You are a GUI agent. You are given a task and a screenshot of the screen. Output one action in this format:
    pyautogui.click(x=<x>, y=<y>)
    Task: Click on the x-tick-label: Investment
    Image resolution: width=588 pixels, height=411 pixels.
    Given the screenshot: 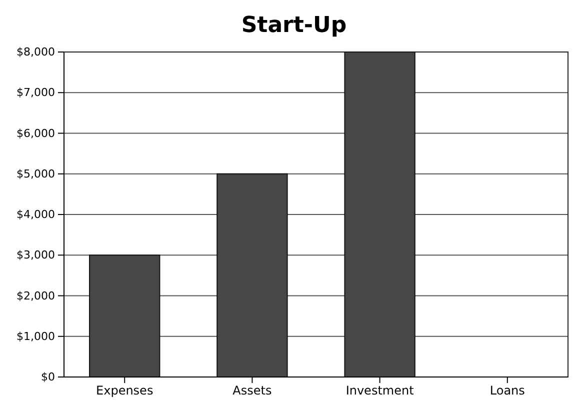 What is the action you would take?
    pyautogui.click(x=380, y=391)
    